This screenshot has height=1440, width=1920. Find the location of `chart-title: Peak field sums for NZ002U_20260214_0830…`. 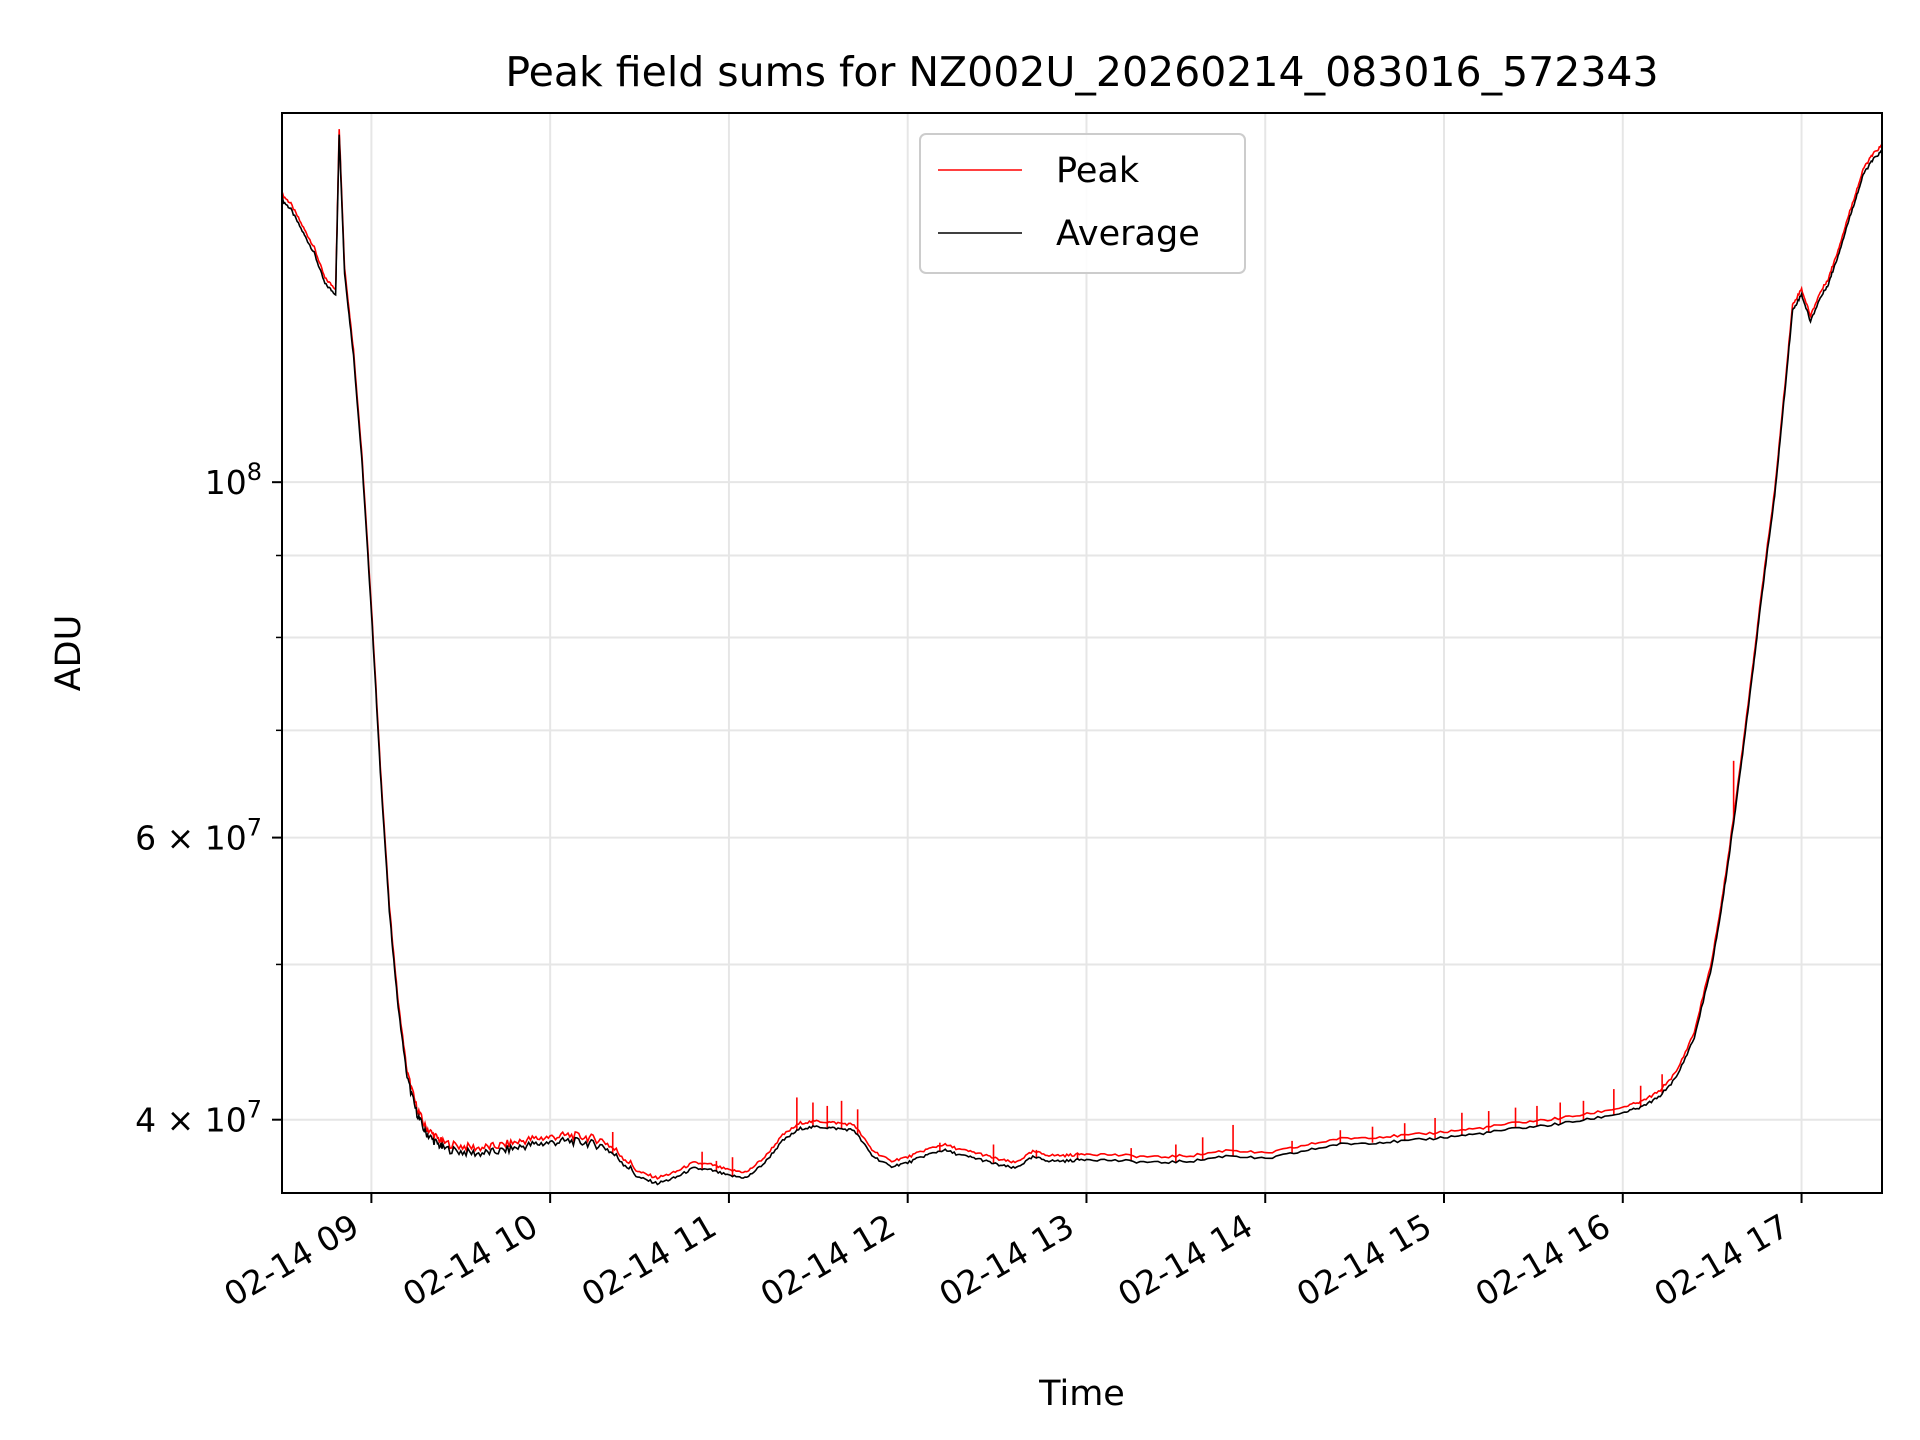

chart-title: Peak field sums for NZ002U_20260214_0830… is located at coordinates (1081, 72).